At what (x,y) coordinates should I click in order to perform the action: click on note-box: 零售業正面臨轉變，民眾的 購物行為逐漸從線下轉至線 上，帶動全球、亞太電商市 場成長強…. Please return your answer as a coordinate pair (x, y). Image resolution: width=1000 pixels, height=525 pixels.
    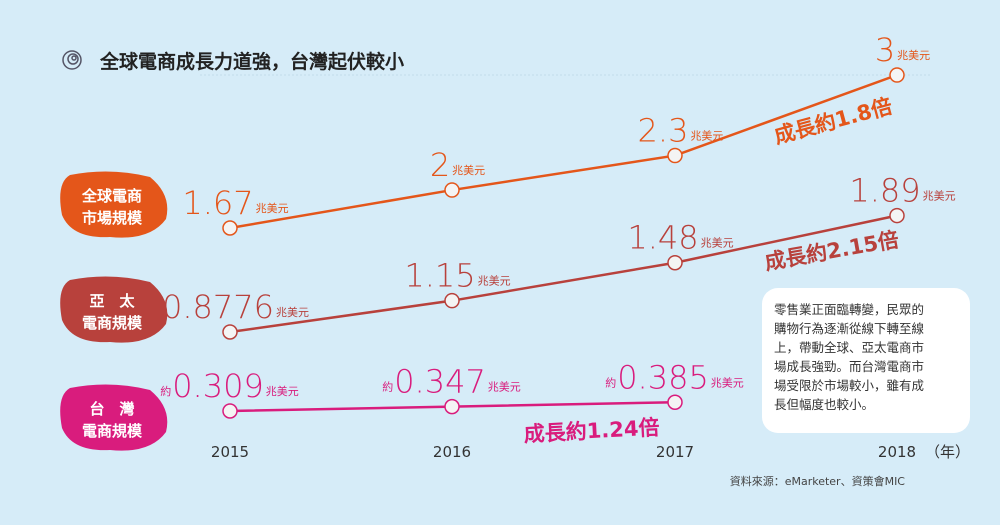
    Looking at the image, I should click on (866, 360).